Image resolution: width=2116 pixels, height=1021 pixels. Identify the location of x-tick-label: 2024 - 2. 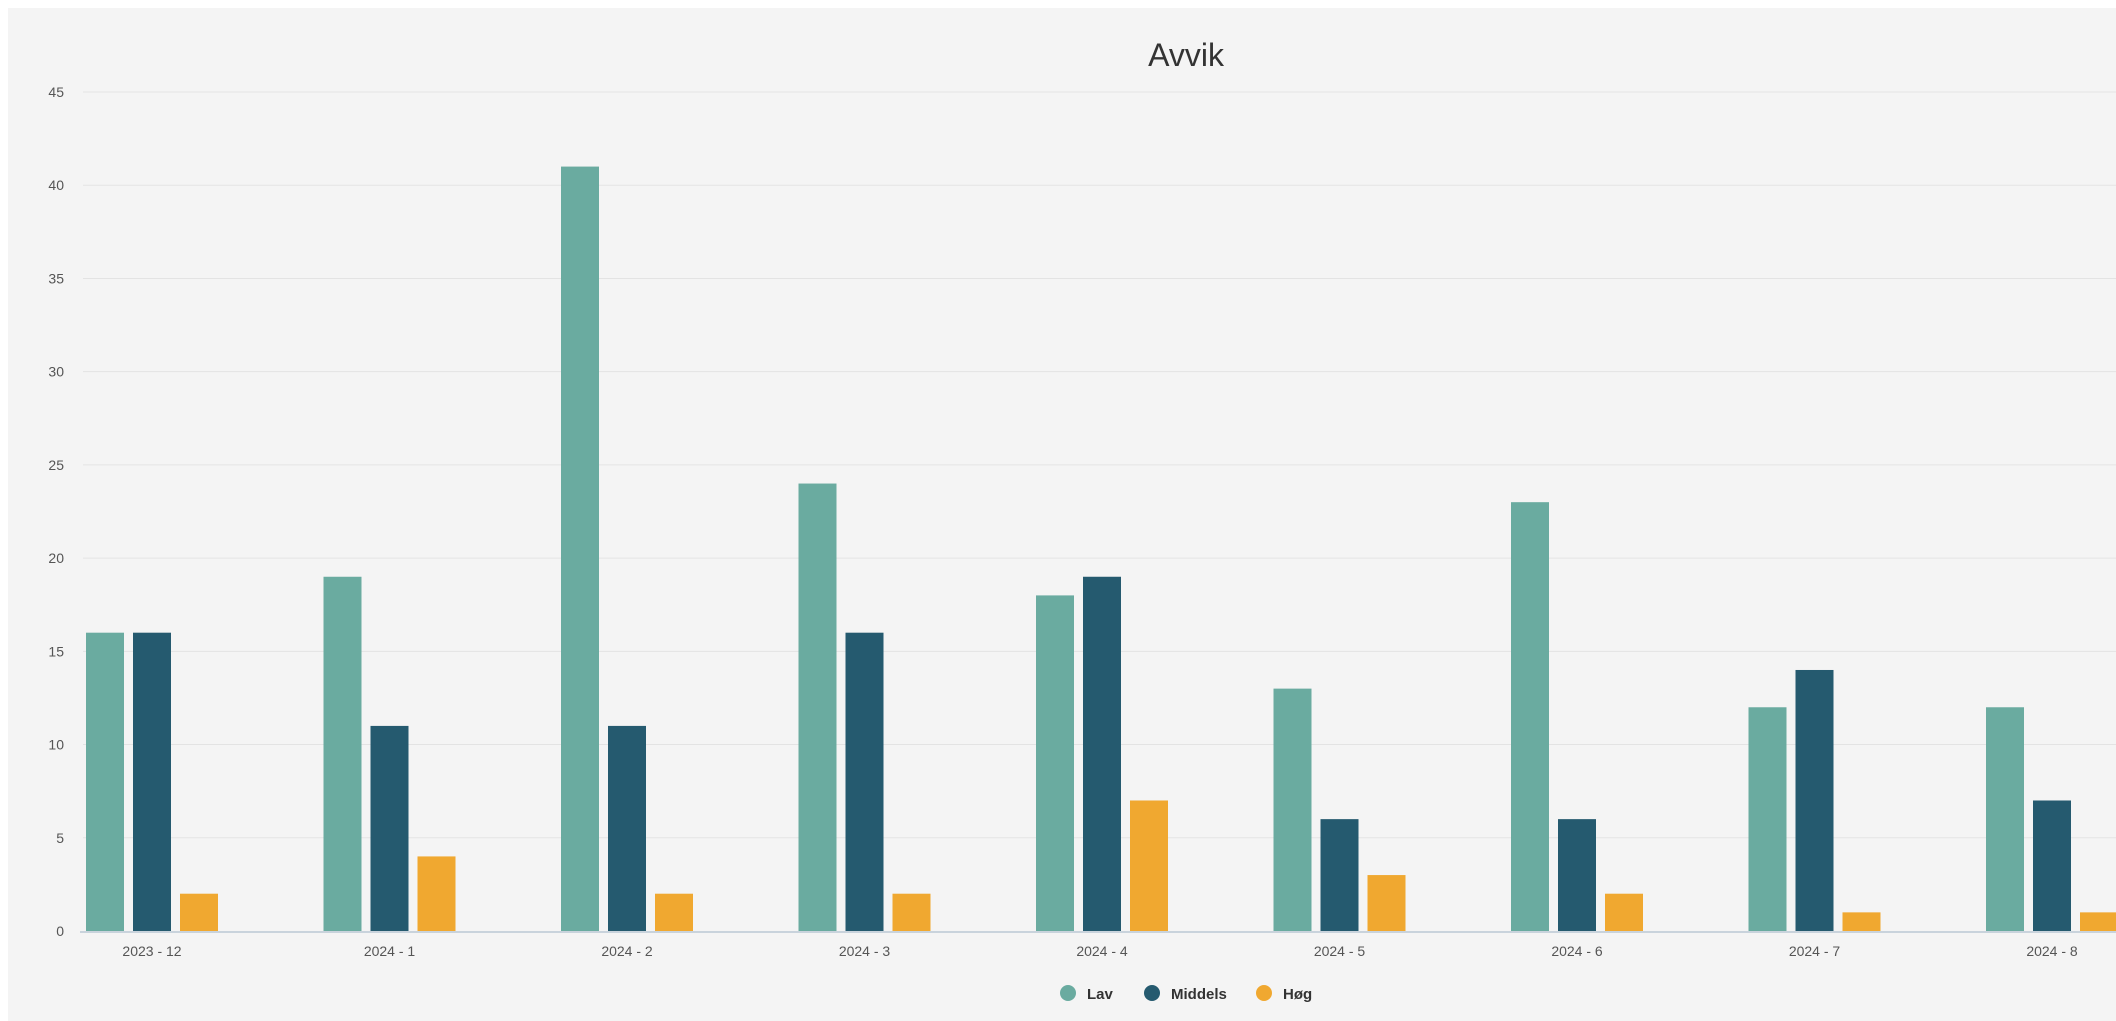
(627, 951).